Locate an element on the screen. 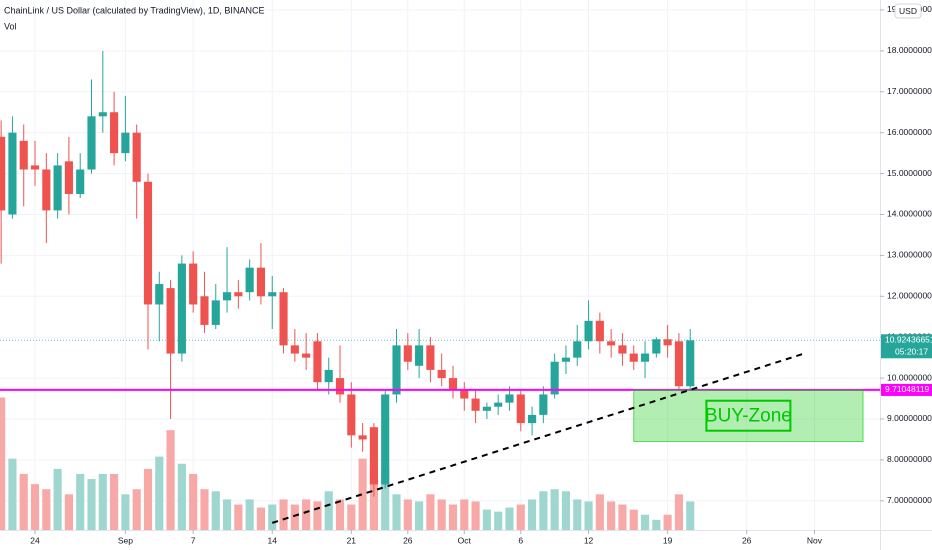 This screenshot has width=932, height=550. last-price-box is located at coordinates (906, 346).